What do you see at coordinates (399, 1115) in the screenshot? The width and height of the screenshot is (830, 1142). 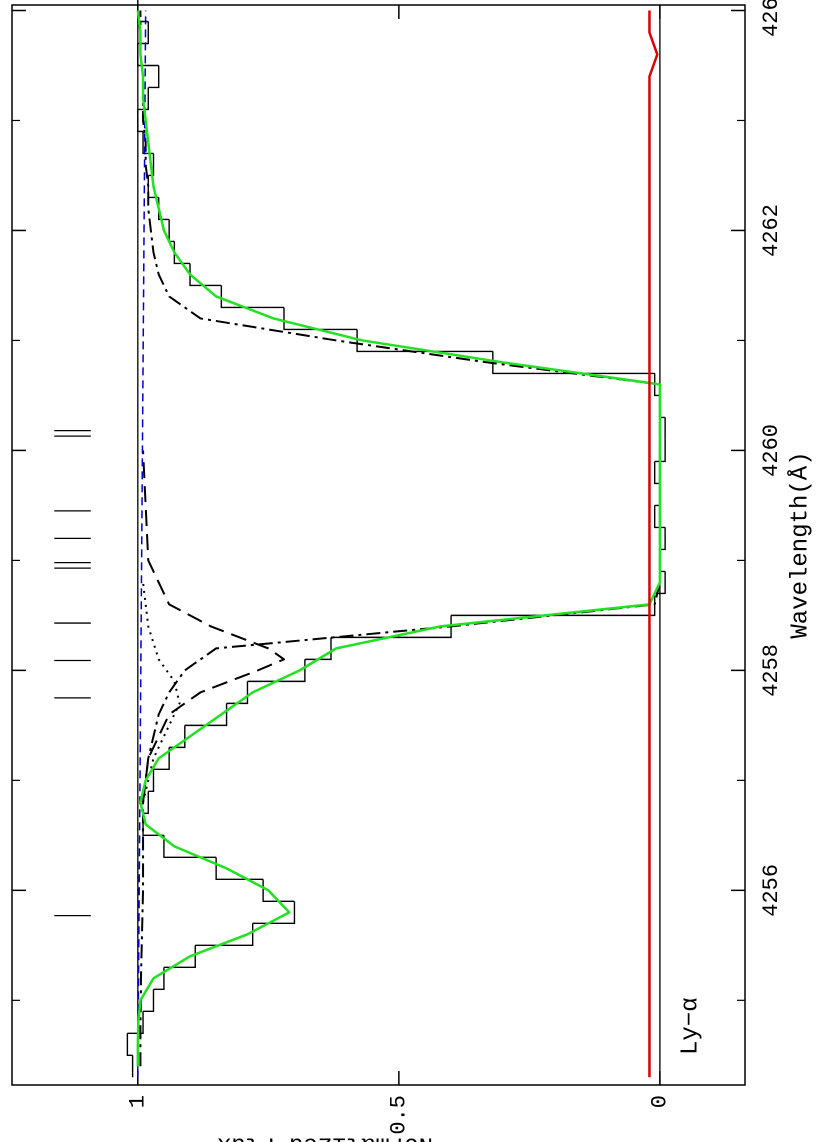 I see `y-tick-label: 0.5` at bounding box center [399, 1115].